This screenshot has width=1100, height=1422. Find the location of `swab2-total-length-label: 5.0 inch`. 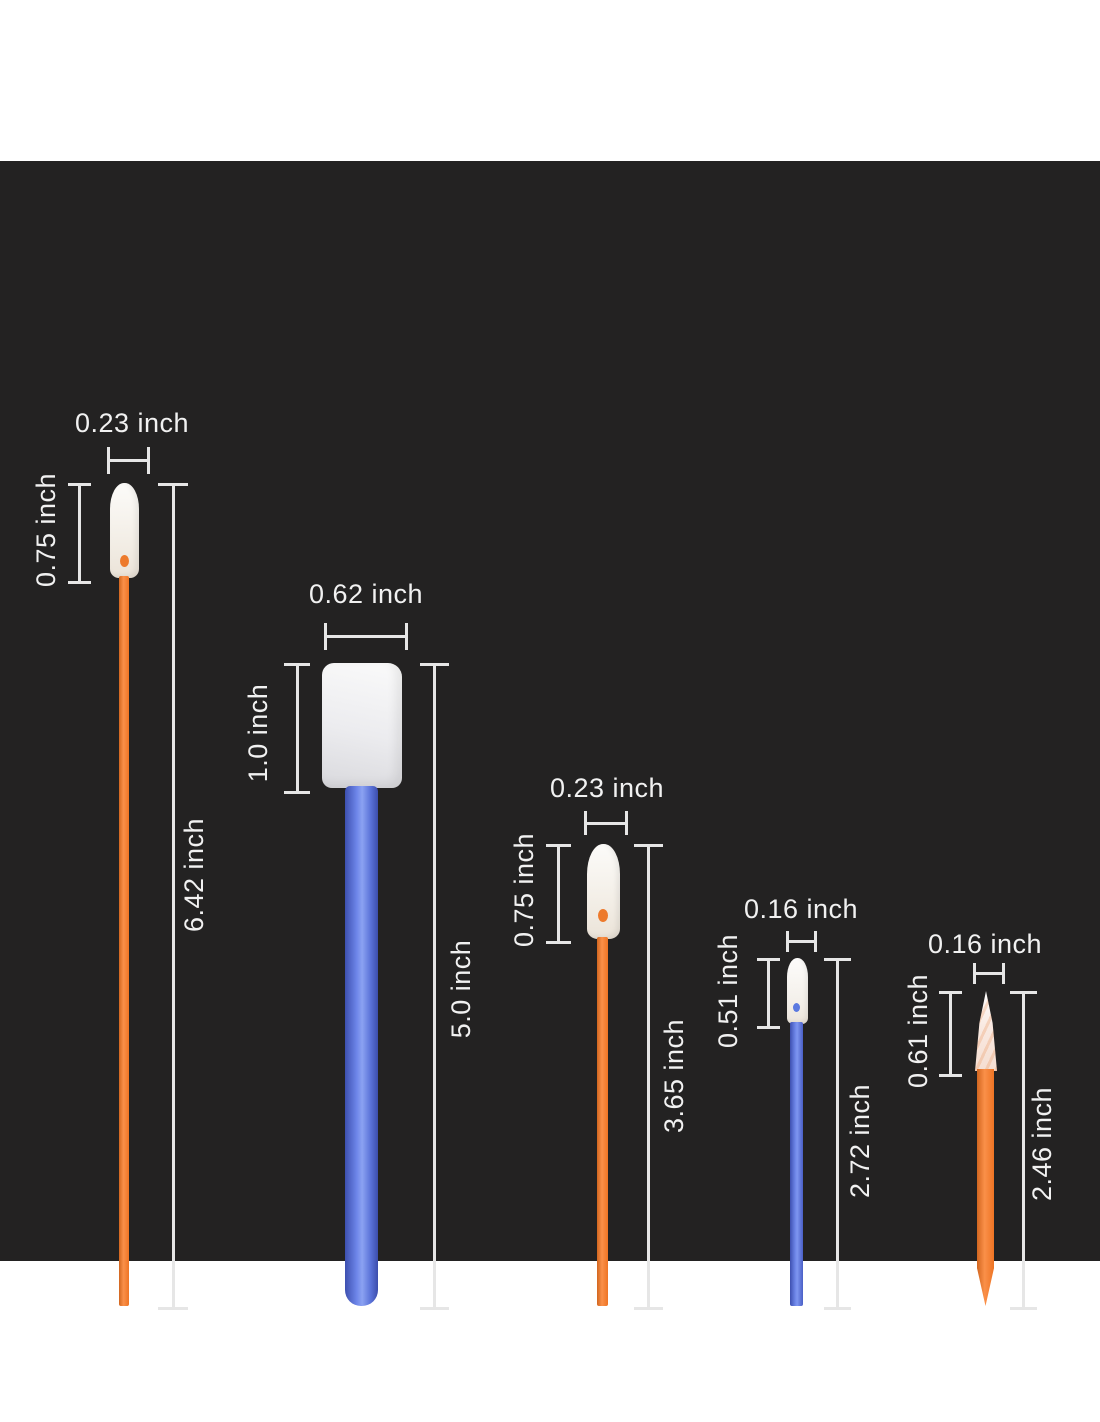

swab2-total-length-label: 5.0 inch is located at coordinates (460, 989).